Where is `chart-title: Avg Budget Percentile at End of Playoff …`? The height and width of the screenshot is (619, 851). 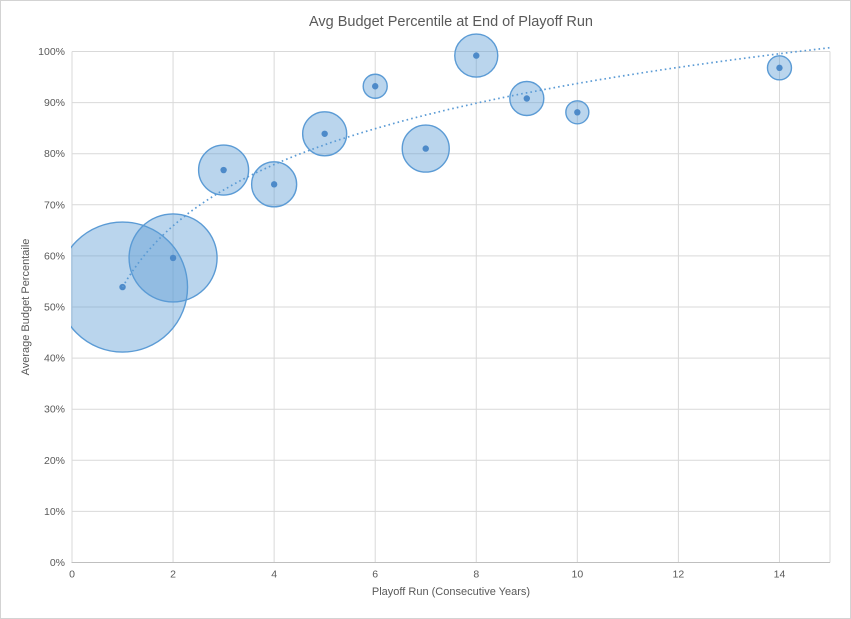
chart-title: Avg Budget Percentile at End of Playoff … is located at coordinates (450, 22).